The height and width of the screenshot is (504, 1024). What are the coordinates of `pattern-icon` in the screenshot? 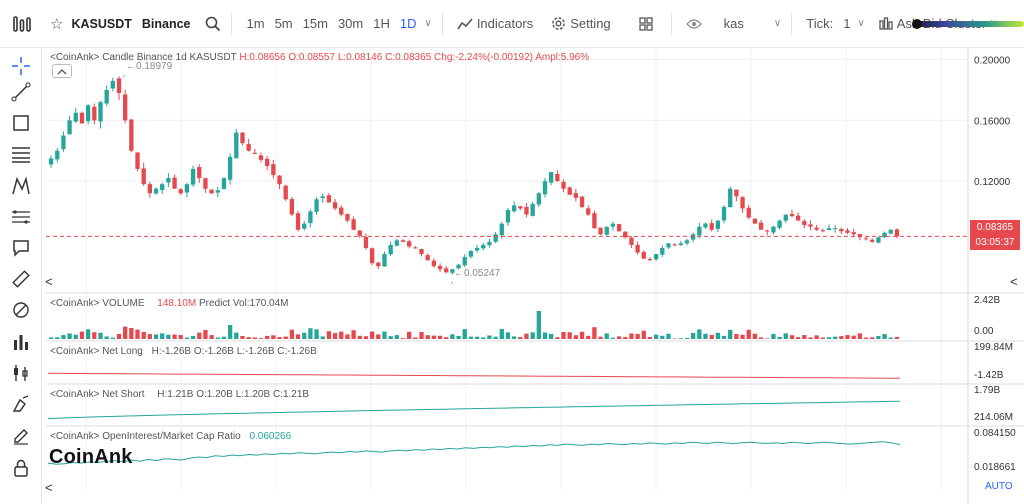 It's located at (21, 186).